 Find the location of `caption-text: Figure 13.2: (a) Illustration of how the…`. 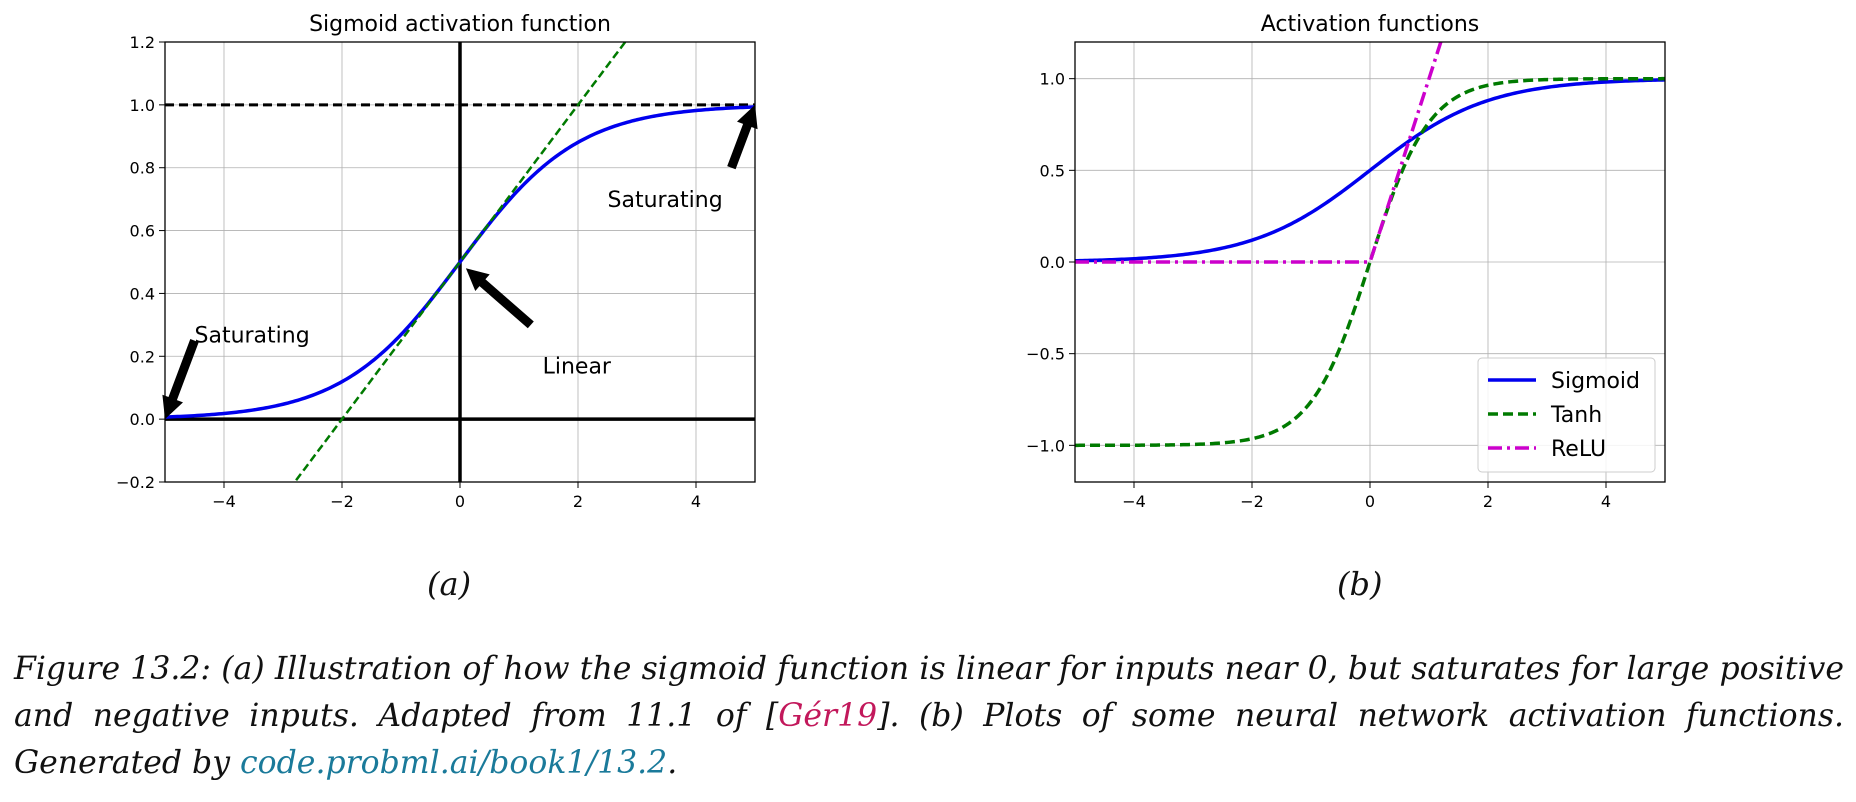

caption-text: Figure 13.2: (a) Illustration of how the… is located at coordinates (929, 692).